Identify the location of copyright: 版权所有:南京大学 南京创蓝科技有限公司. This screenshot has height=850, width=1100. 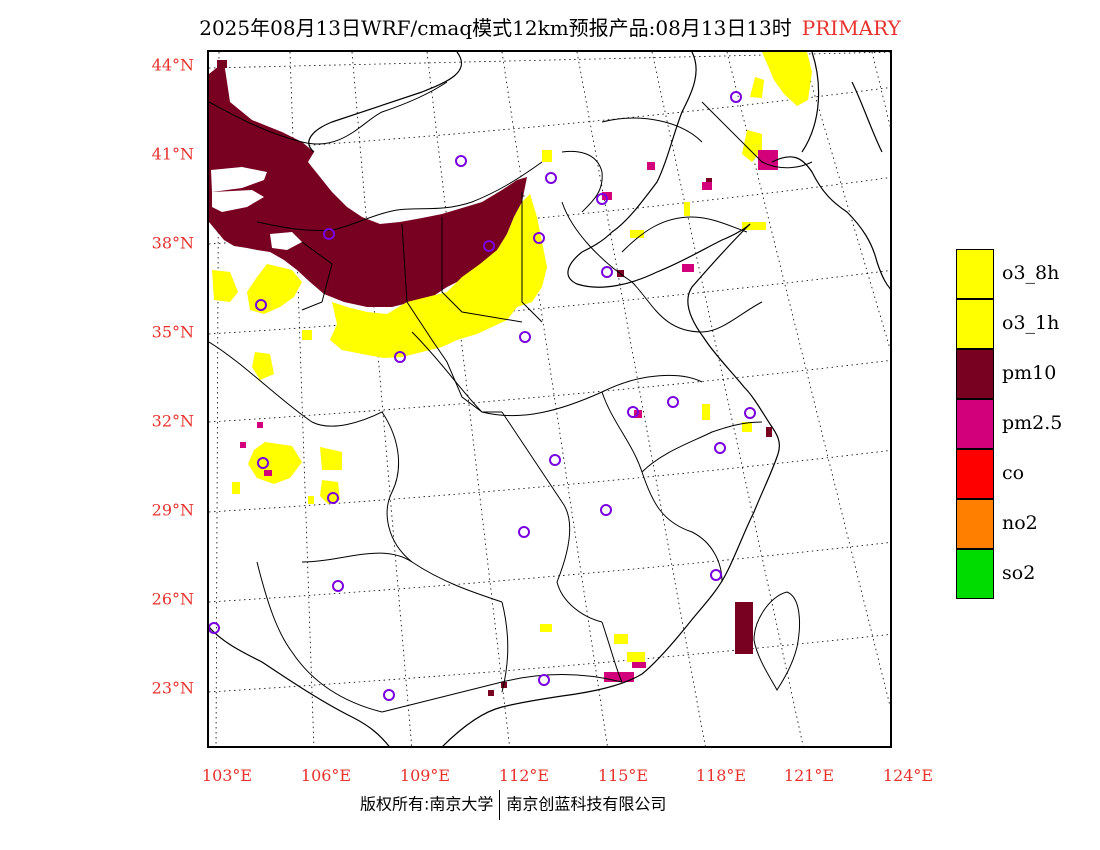
(513, 805).